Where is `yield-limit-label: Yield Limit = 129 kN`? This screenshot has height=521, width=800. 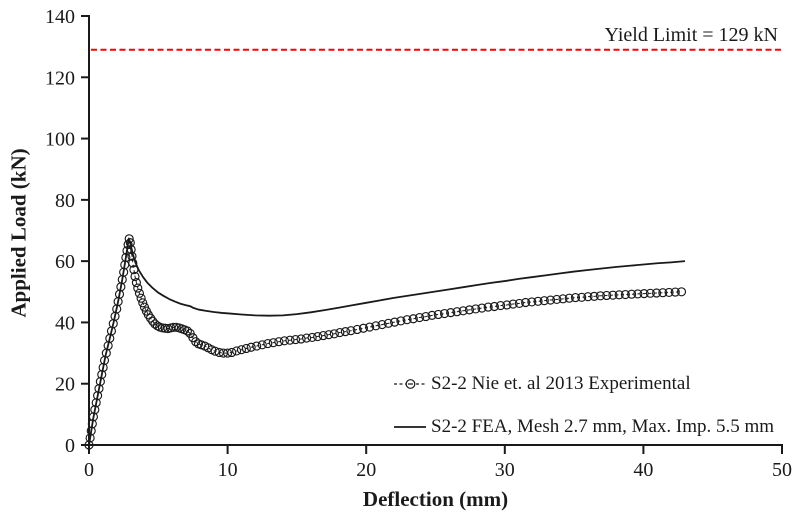
yield-limit-label: Yield Limit = 129 kN is located at coordinates (691, 35).